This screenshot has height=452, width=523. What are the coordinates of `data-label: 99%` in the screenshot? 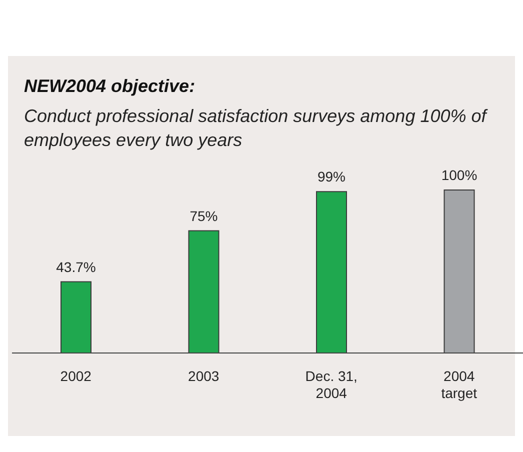 It's located at (331, 176).